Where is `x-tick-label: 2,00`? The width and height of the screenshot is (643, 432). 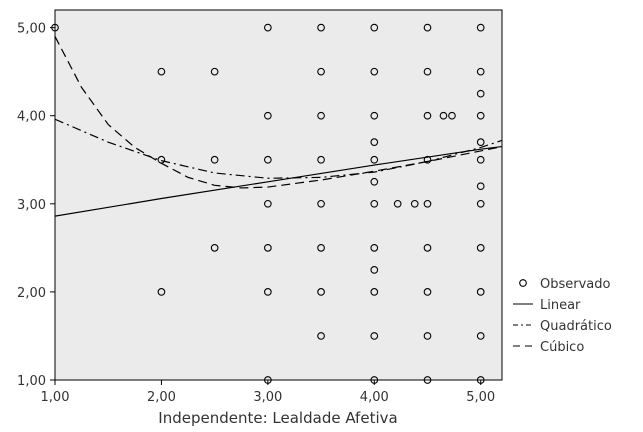
x-tick-label: 2,00 is located at coordinates (161, 397).